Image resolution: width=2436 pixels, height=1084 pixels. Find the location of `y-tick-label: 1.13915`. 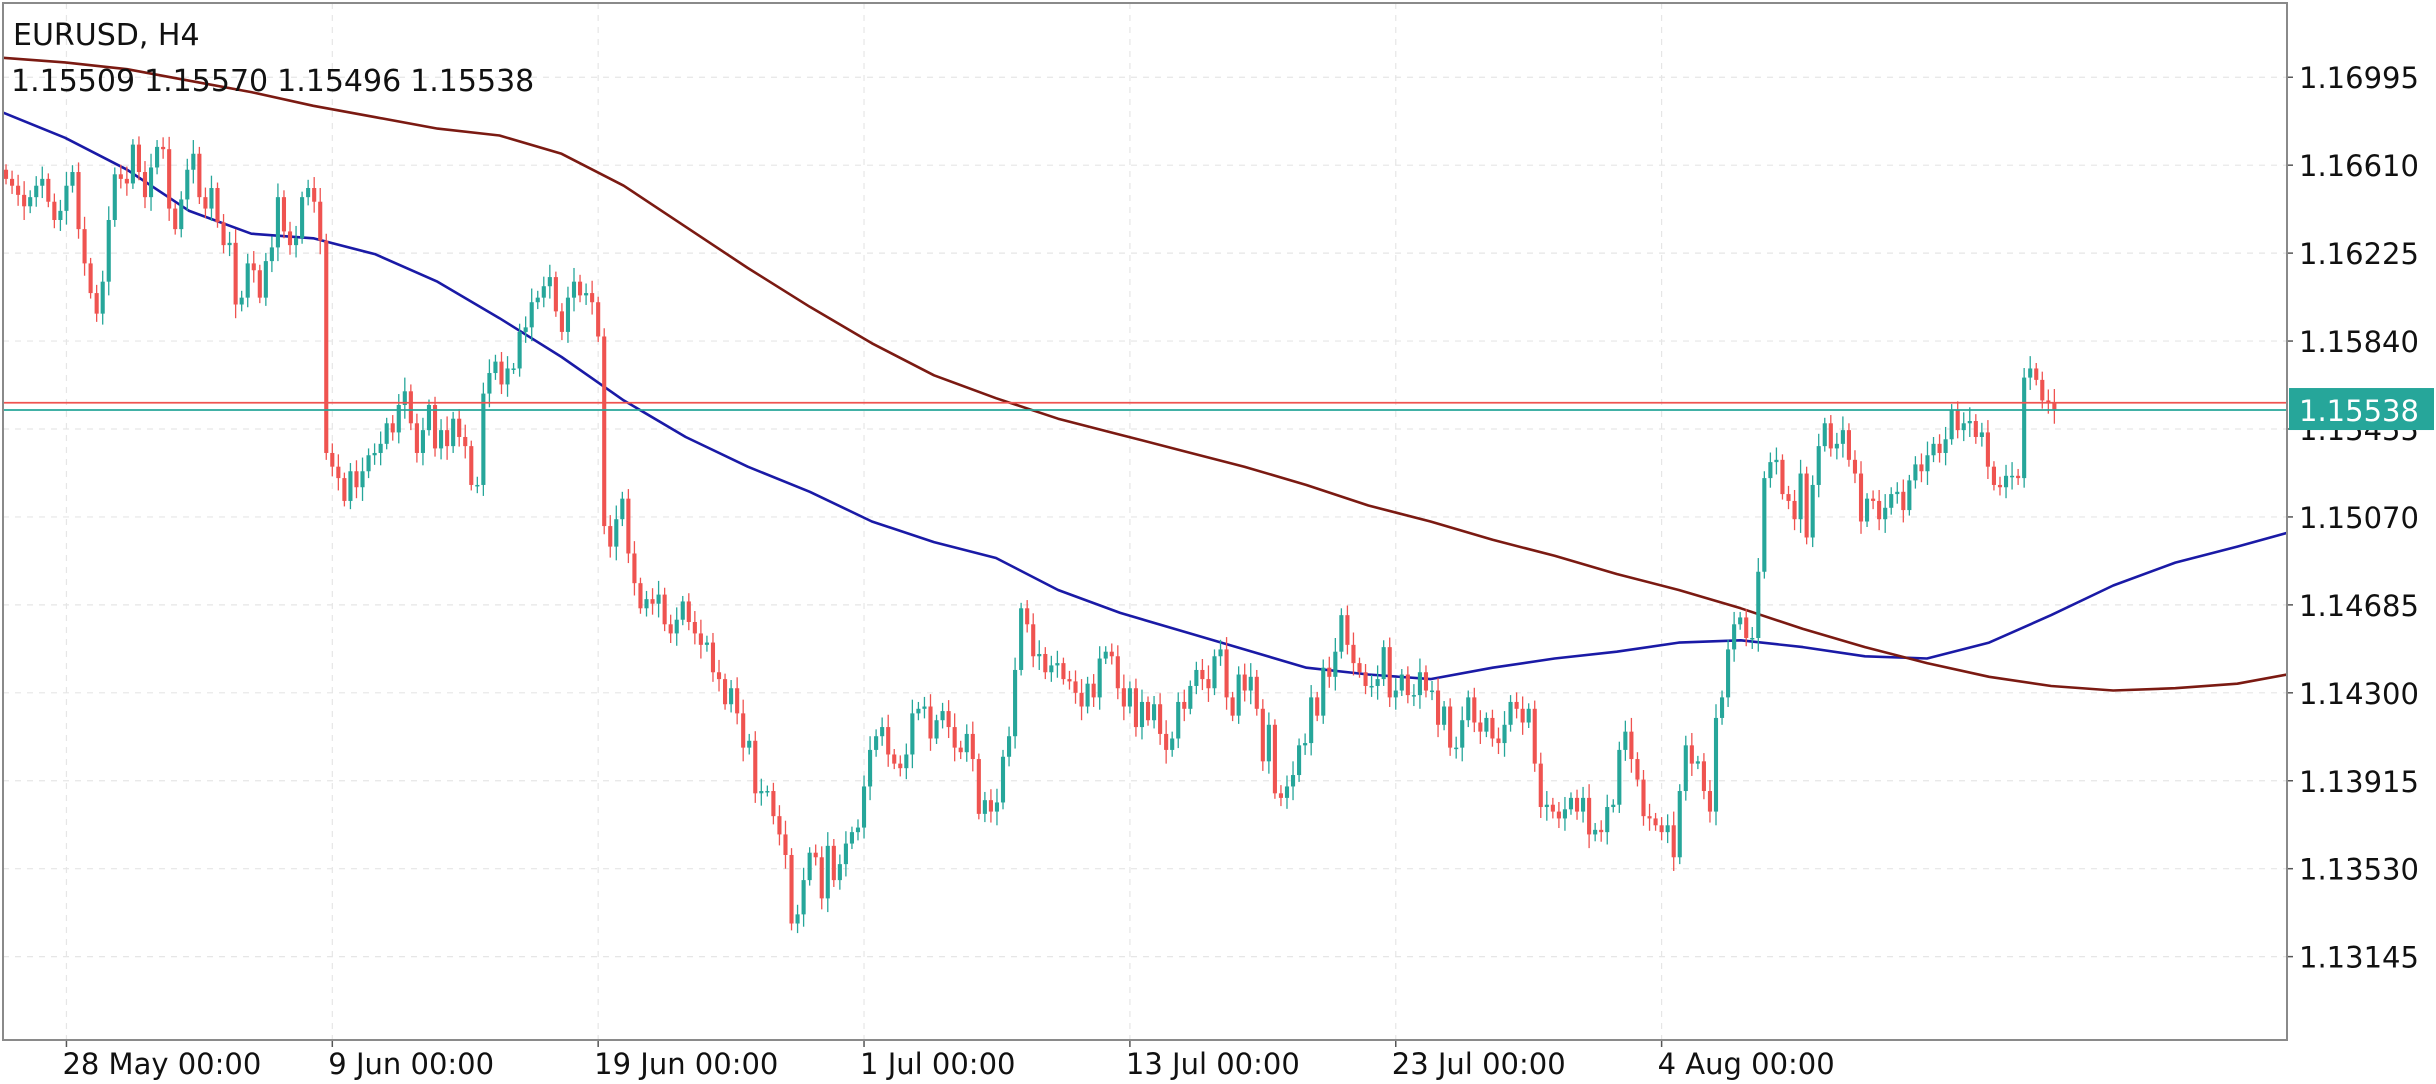

y-tick-label: 1.13915 is located at coordinates (2359, 782).